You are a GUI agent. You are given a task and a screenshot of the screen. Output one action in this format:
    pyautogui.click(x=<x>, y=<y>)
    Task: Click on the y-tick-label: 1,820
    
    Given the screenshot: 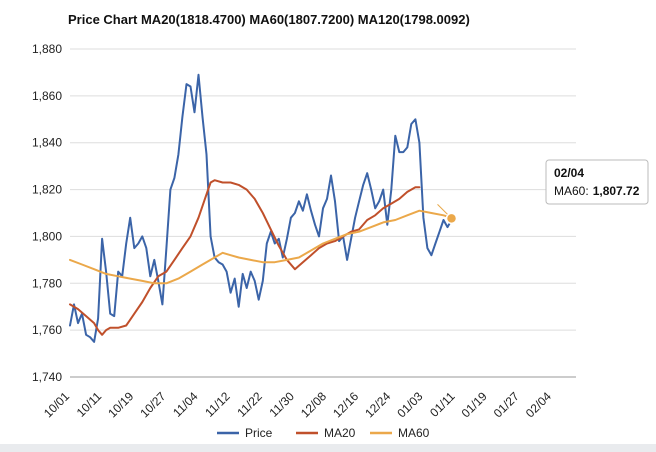 What is the action you would take?
    pyautogui.click(x=47, y=190)
    